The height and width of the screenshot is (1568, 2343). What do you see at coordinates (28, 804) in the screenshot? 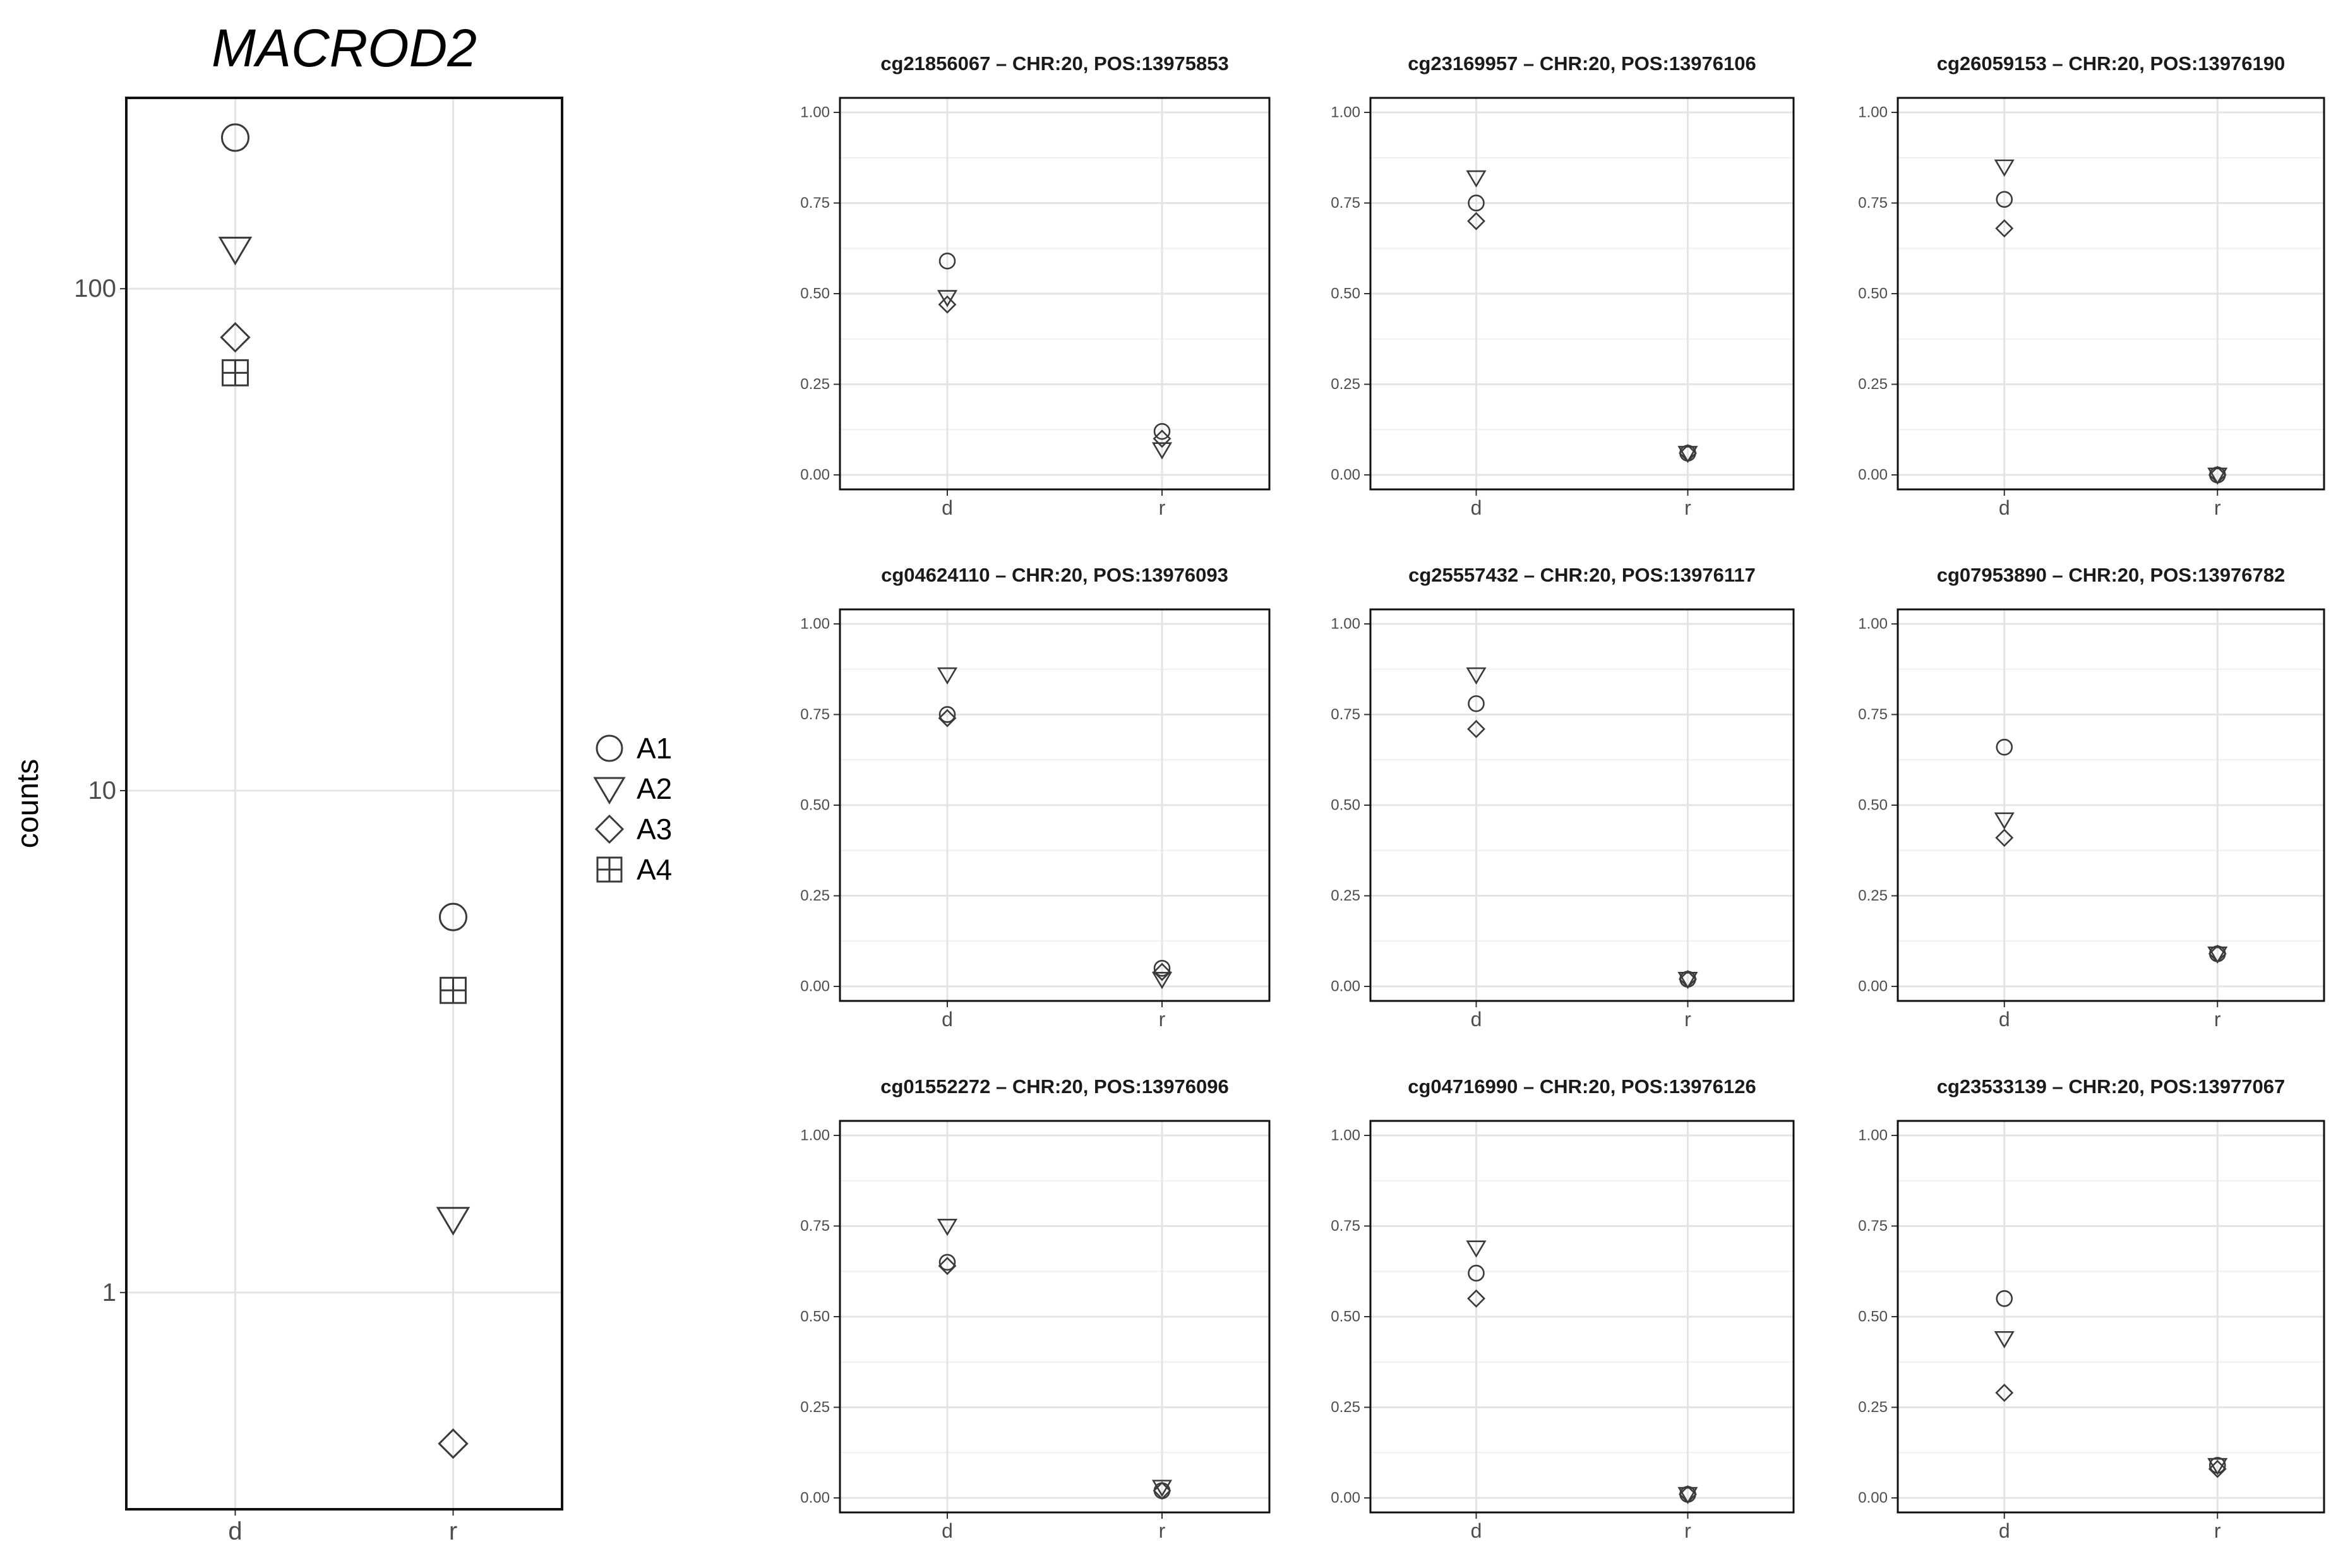
I see `y-axis-title: counts` at bounding box center [28, 804].